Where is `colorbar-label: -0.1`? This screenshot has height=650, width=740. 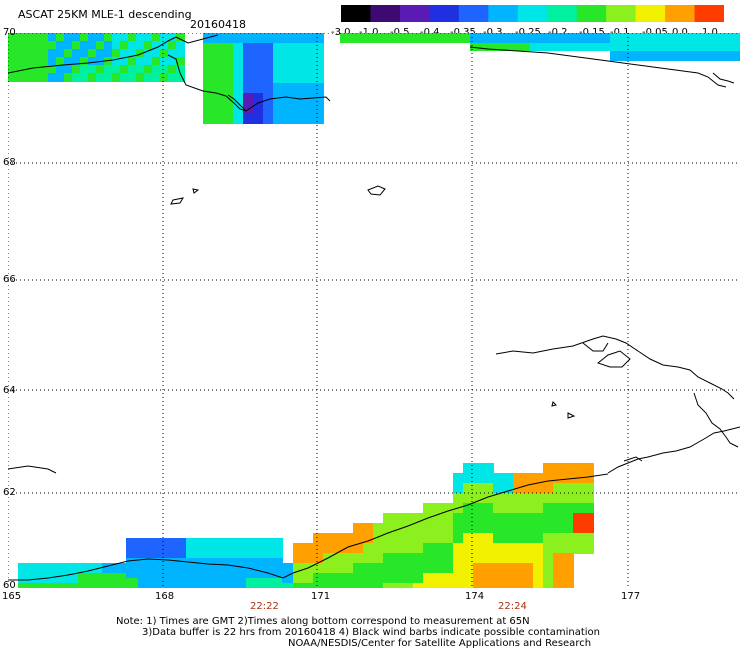
colorbar-label: -0.1 is located at coordinates (620, 32).